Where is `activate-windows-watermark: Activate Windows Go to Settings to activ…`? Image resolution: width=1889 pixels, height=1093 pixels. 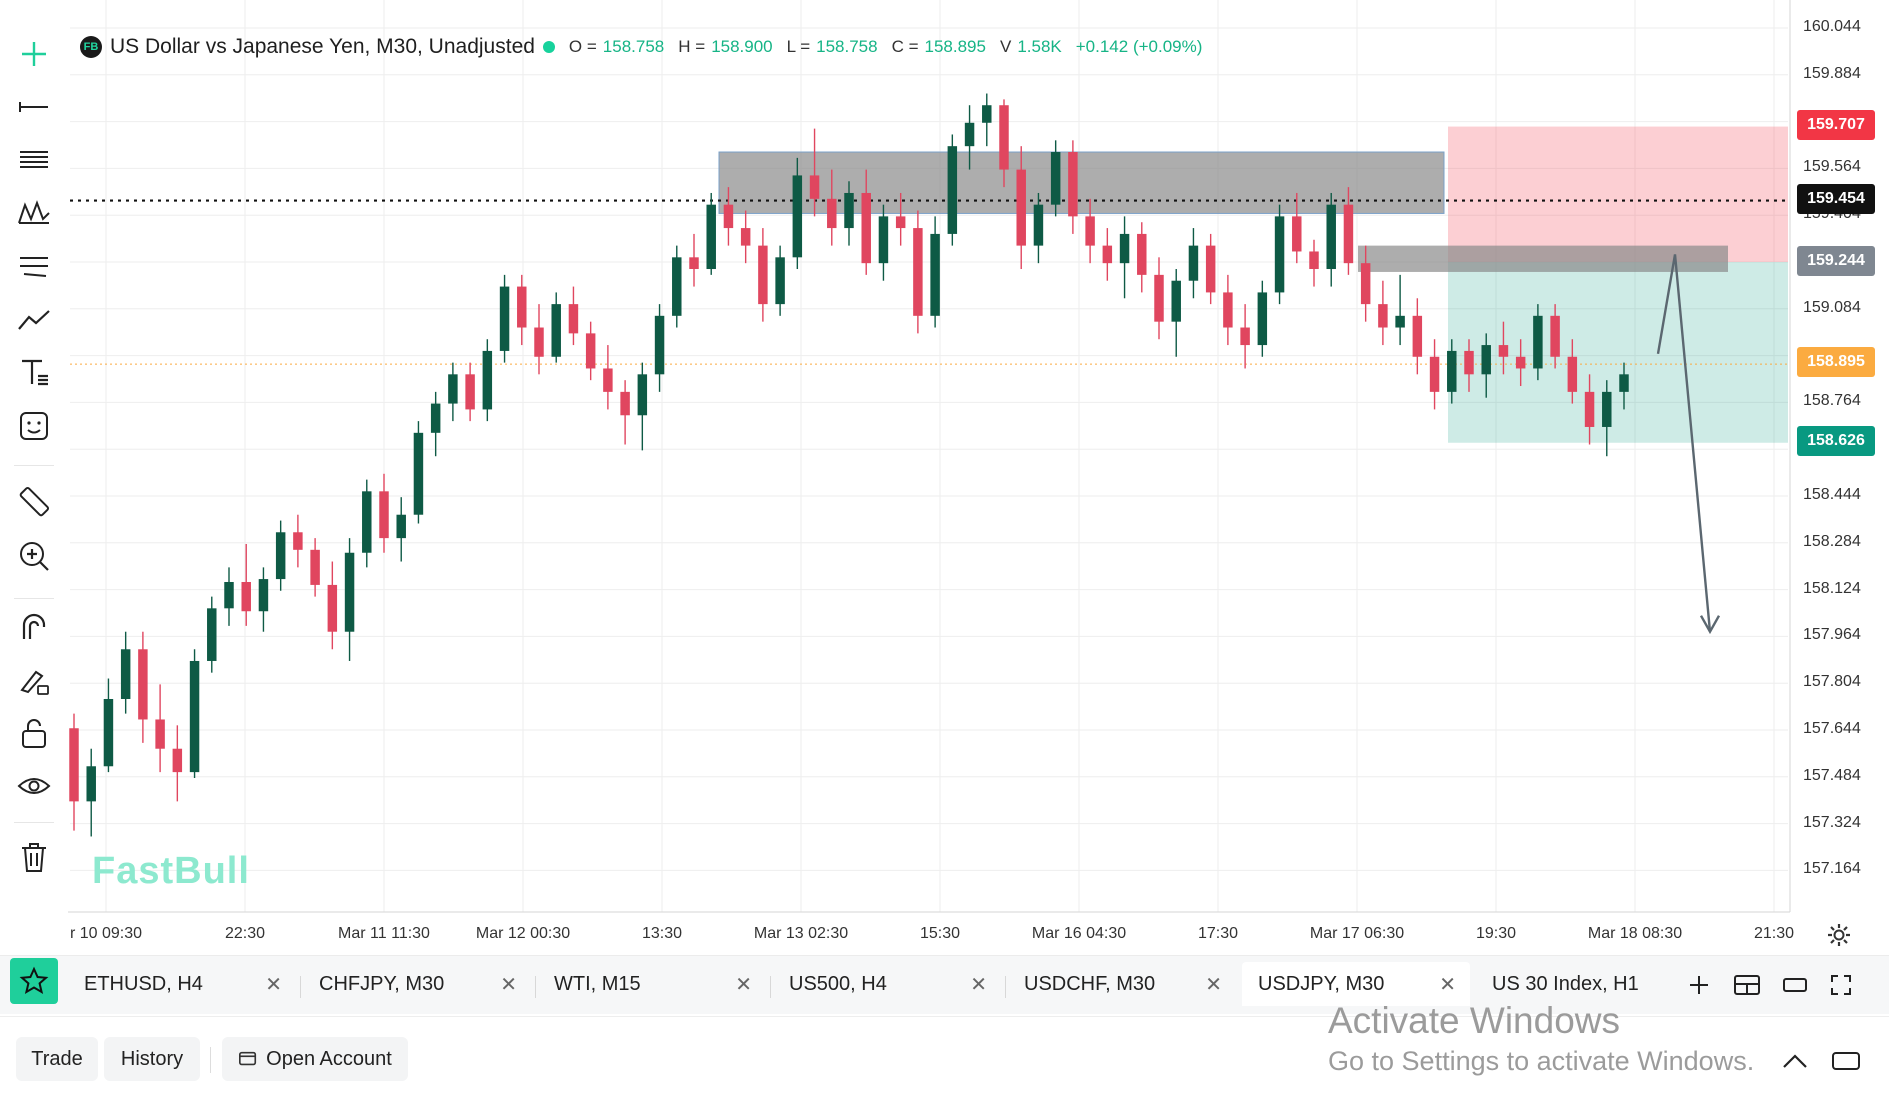 activate-windows-watermark: Activate Windows Go to Settings to activ… is located at coordinates (1541, 1038).